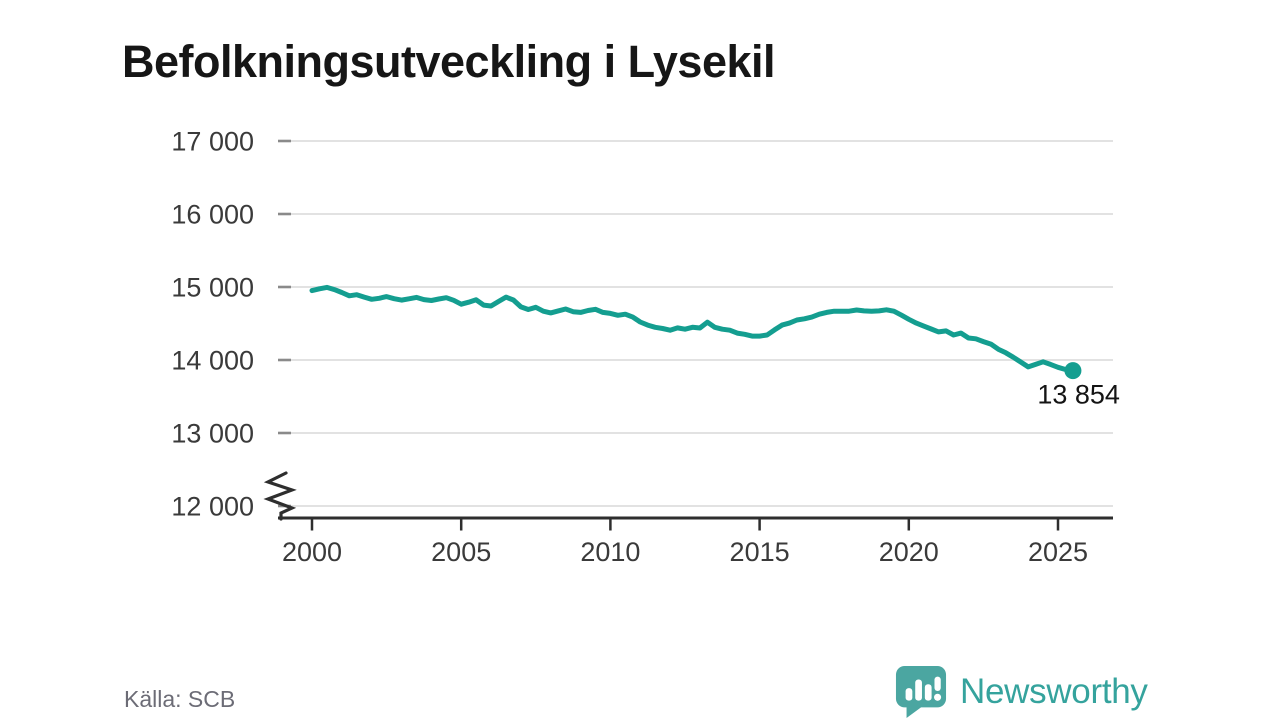 Image resolution: width=1280 pixels, height=720 pixels. Describe the element at coordinates (1058, 552) in the screenshot. I see `x-tick-label: 2025` at that location.